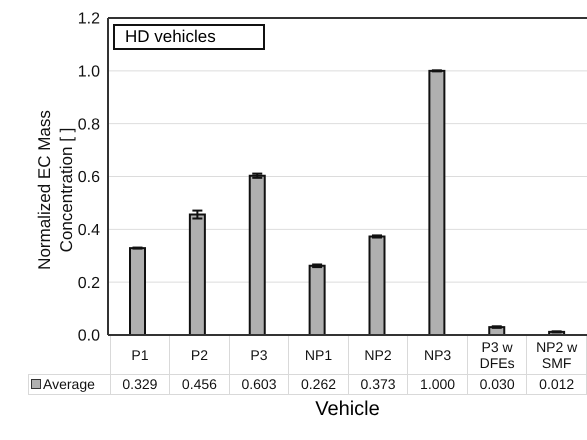  What do you see at coordinates (89, 231) in the screenshot?
I see `y-tick-label: 0.4` at bounding box center [89, 231].